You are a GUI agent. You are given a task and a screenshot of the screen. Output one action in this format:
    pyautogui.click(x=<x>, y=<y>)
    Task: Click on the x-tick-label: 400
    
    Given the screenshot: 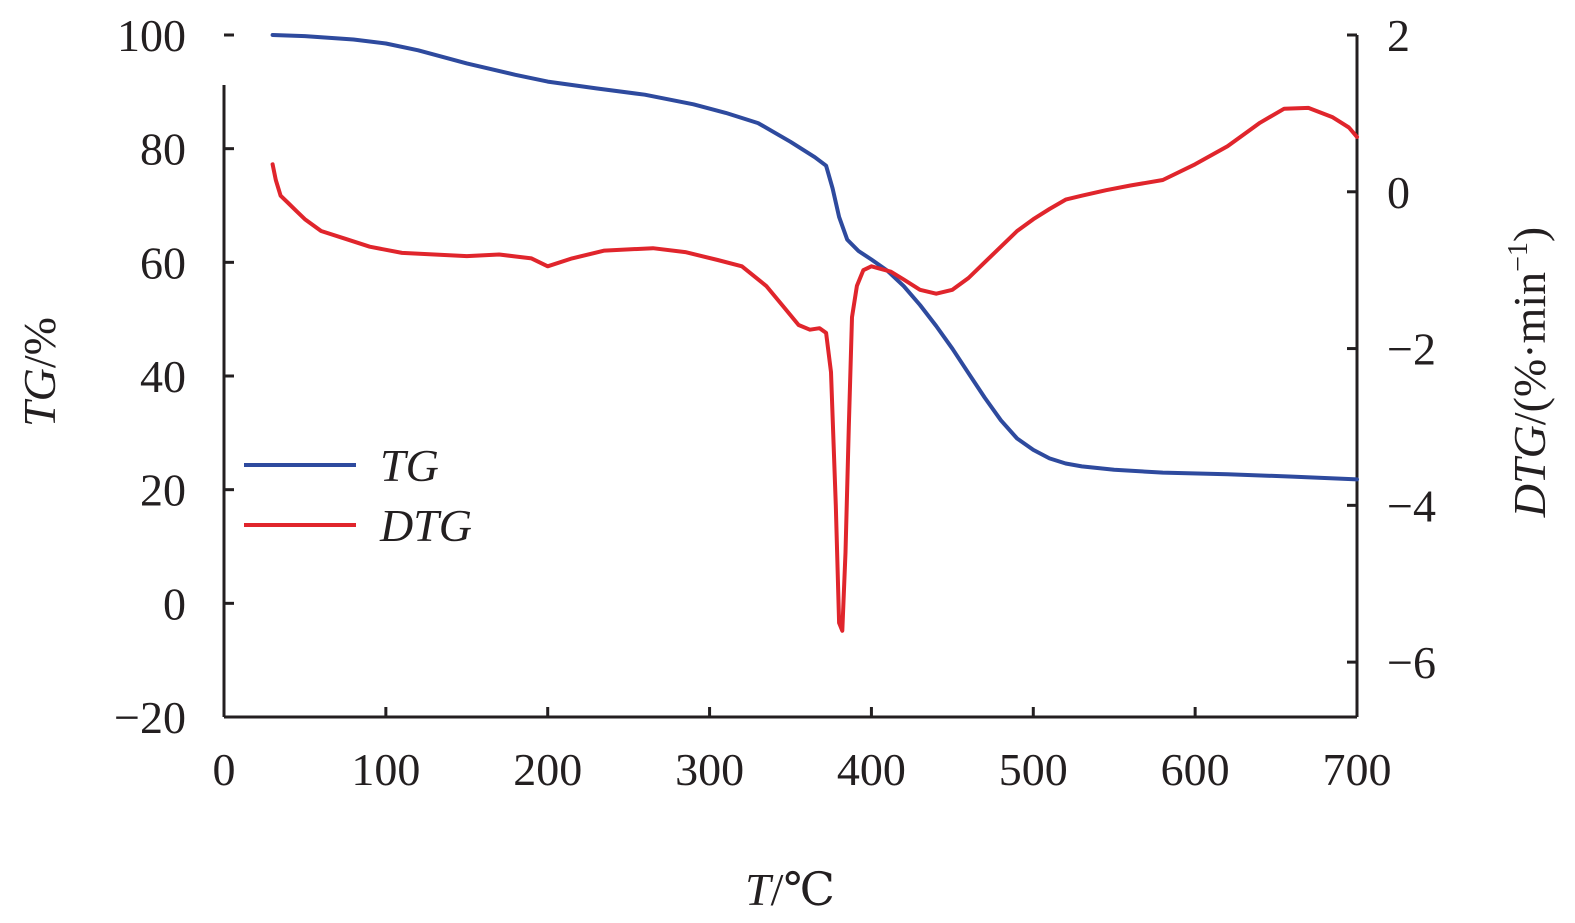 What is the action you would take?
    pyautogui.click(x=871, y=769)
    